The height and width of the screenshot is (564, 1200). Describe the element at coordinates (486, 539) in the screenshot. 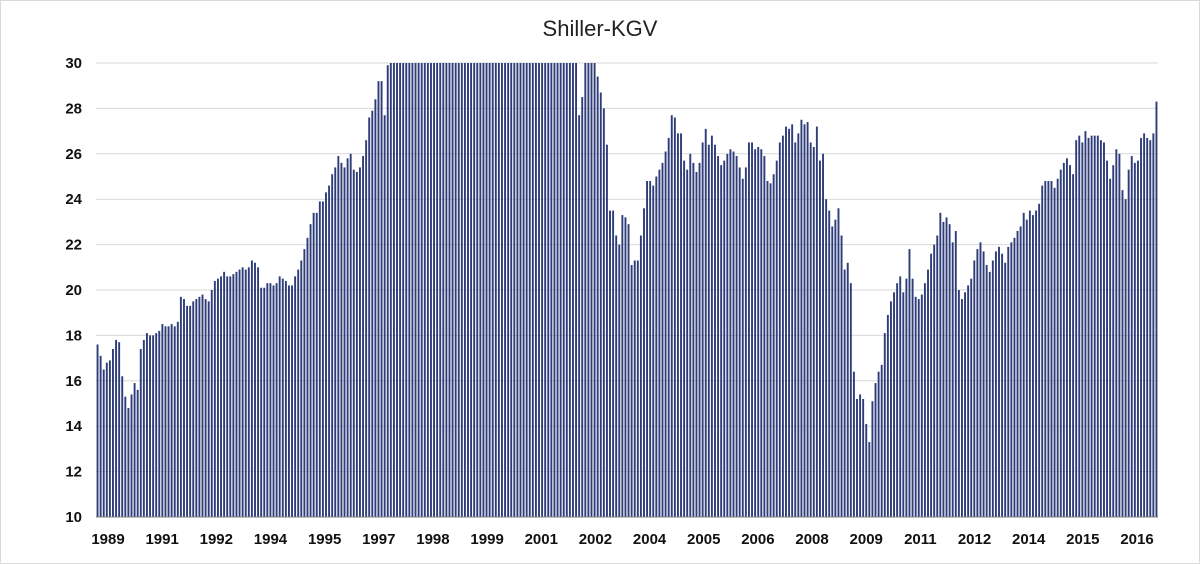

I see `x-tick-label: 1999` at that location.